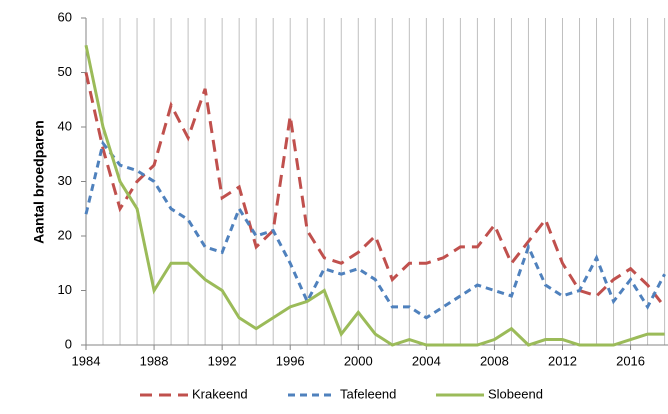 The width and height of the screenshot is (668, 414). I want to click on y-tick-label: 60, so click(65, 16).